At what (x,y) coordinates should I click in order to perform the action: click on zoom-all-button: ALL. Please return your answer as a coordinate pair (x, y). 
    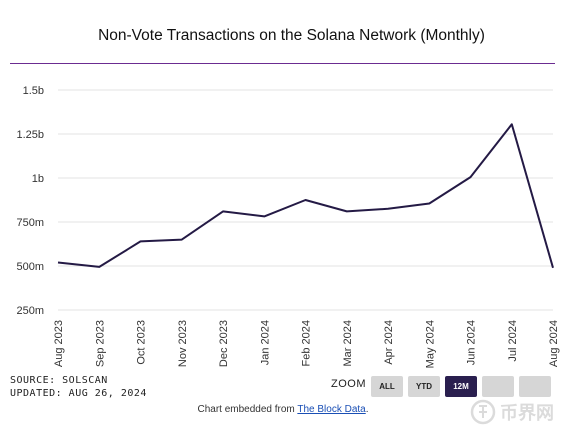
    Looking at the image, I should click on (387, 386).